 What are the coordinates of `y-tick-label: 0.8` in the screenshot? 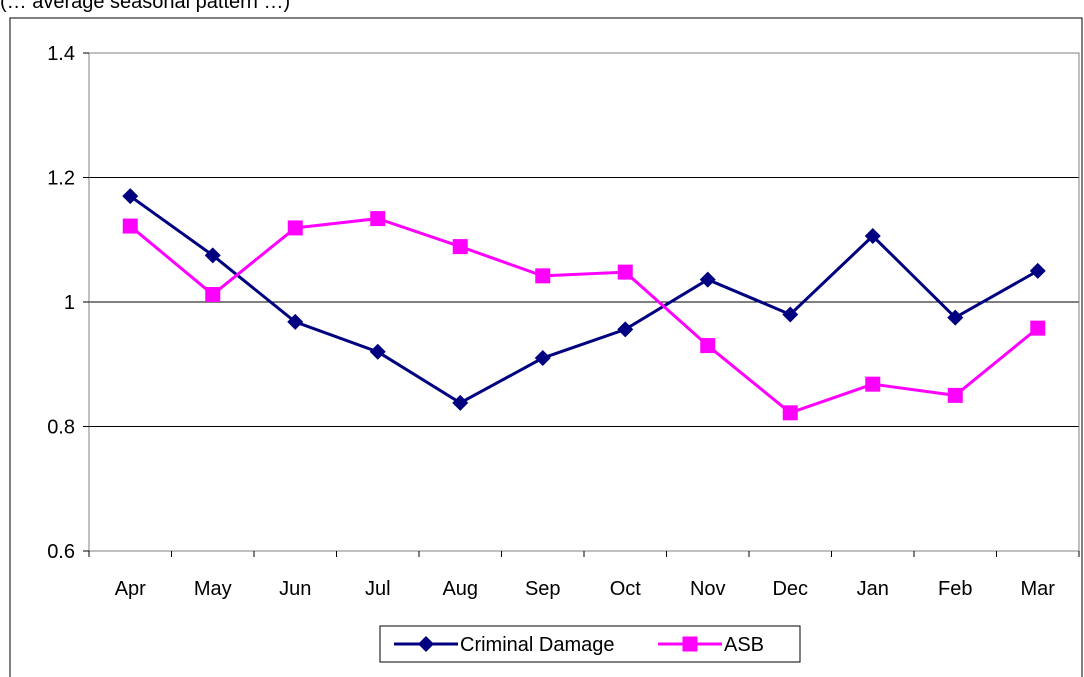 It's located at (61, 428).